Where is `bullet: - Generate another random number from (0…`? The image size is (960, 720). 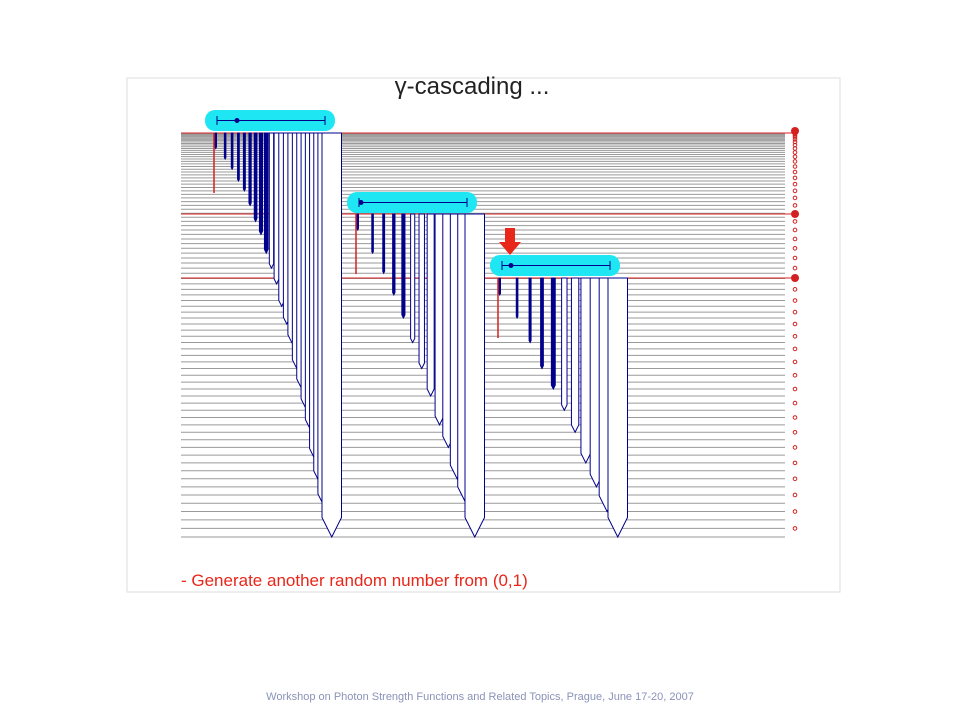
bullet: - Generate another random number from (0… is located at coordinates (354, 580).